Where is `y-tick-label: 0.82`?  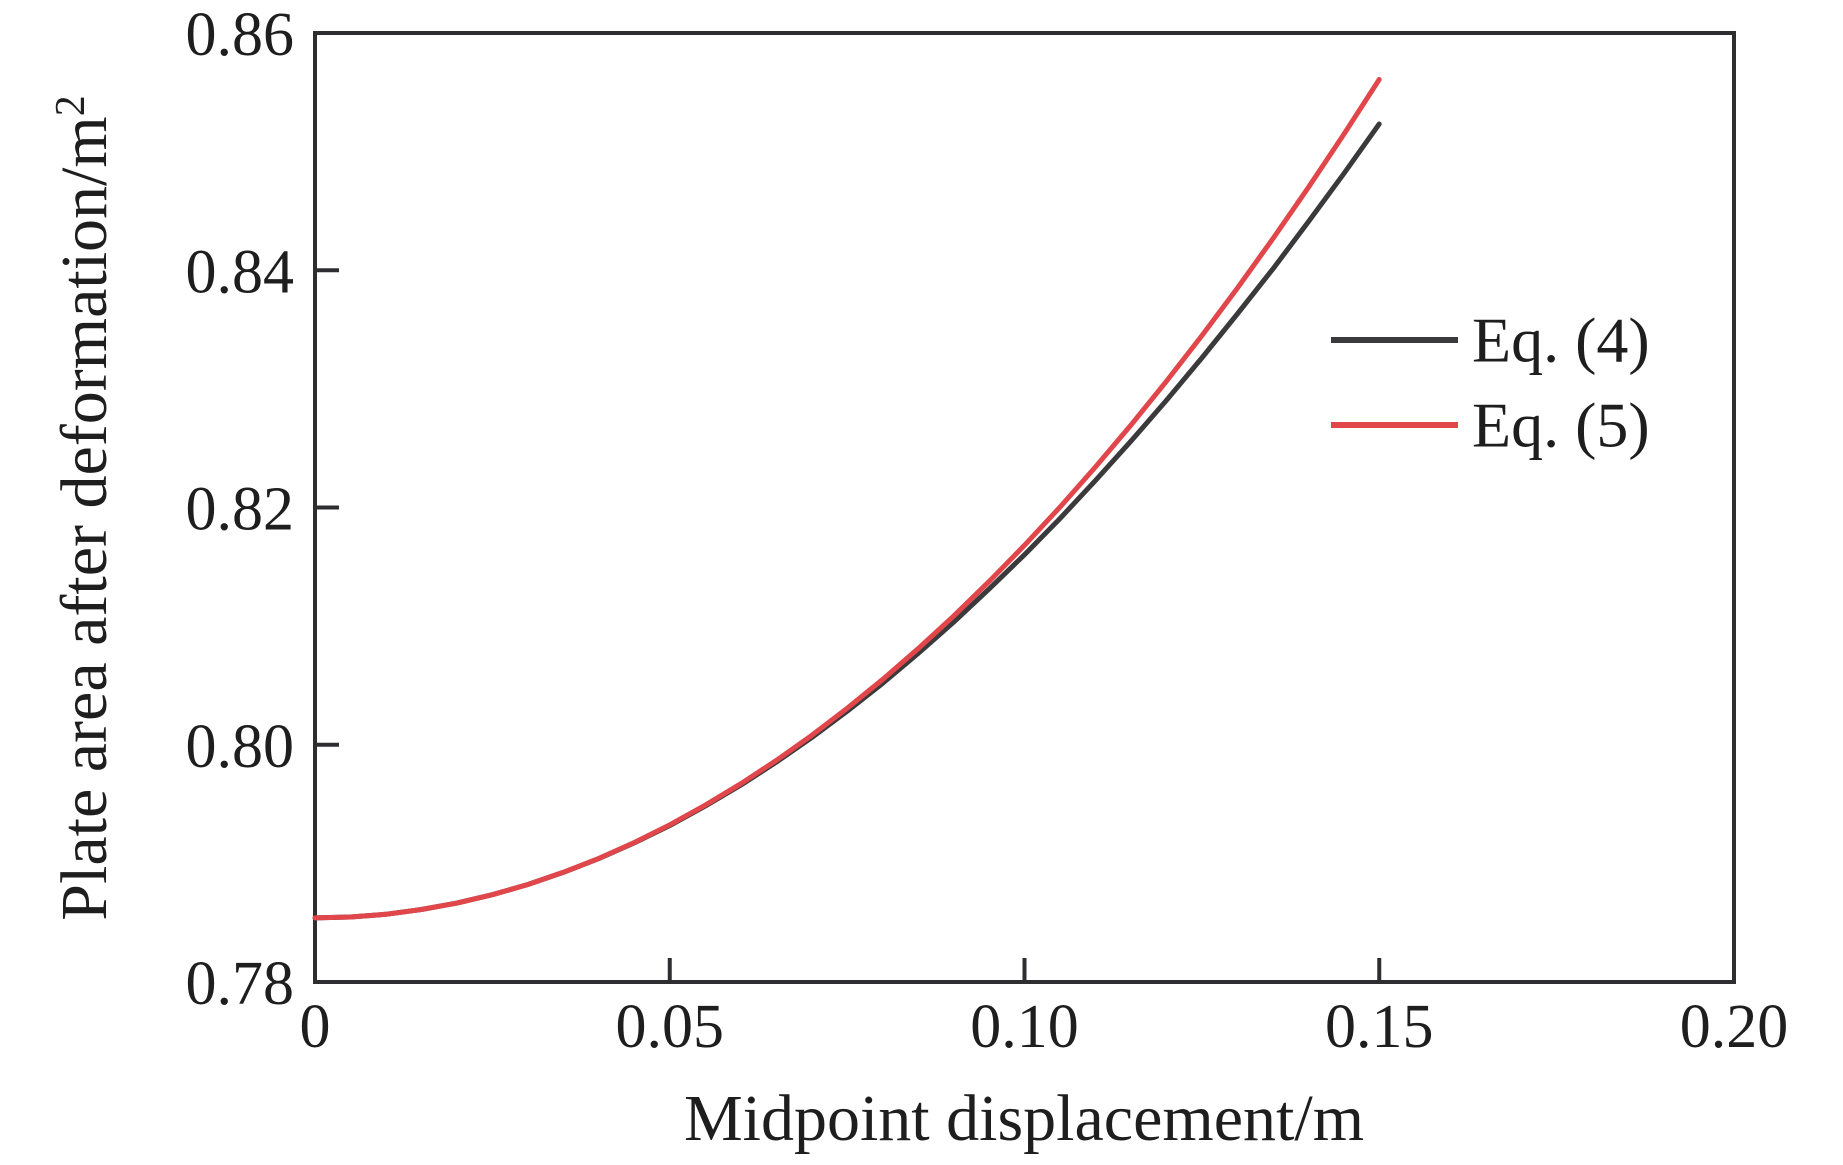 y-tick-label: 0.82 is located at coordinates (240, 510).